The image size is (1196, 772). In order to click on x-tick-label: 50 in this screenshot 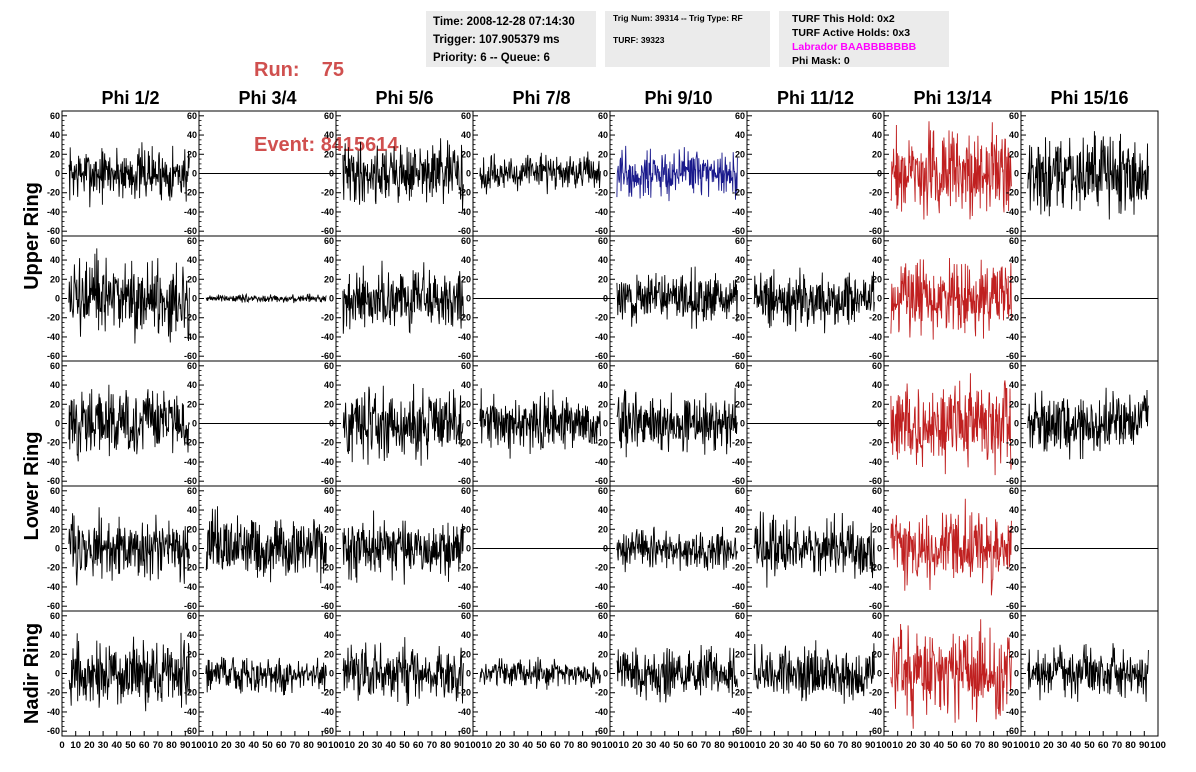, I will do `click(267, 745)`.